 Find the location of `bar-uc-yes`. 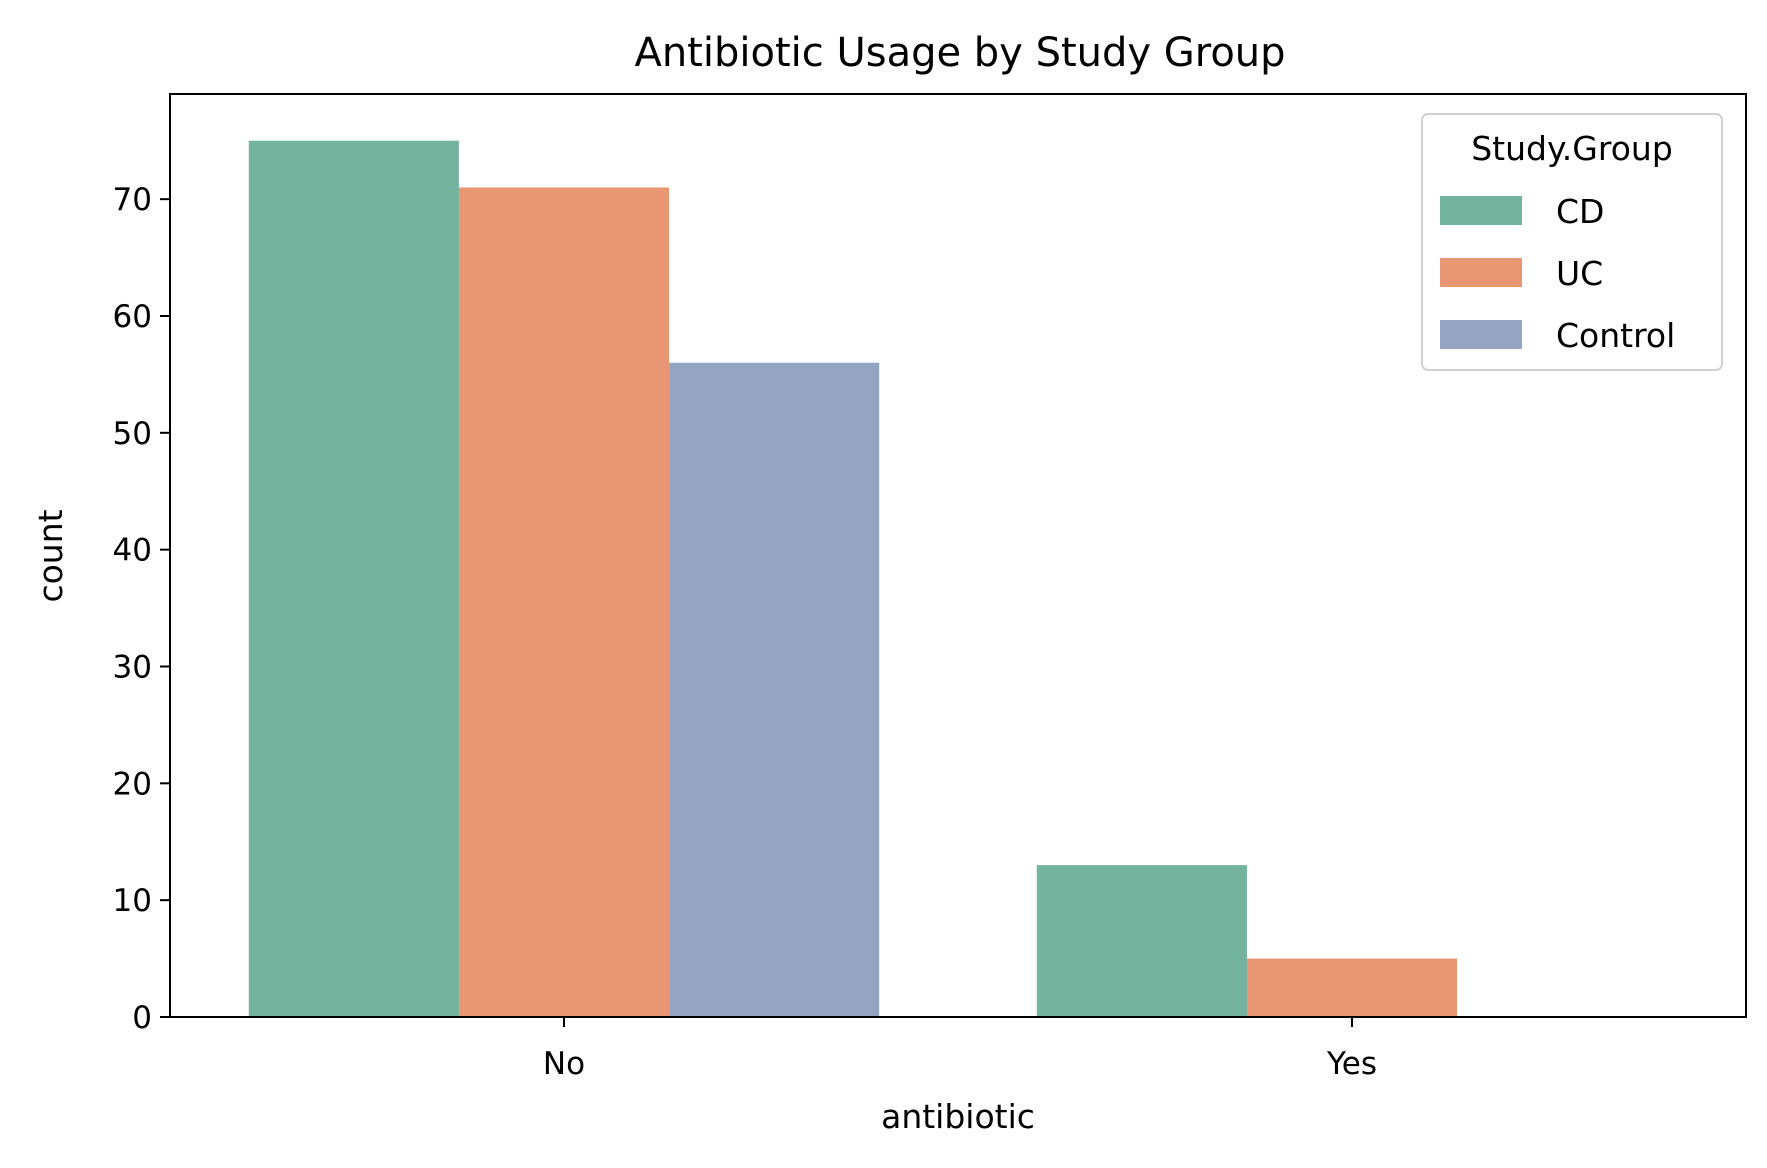

bar-uc-yes is located at coordinates (1352, 987).